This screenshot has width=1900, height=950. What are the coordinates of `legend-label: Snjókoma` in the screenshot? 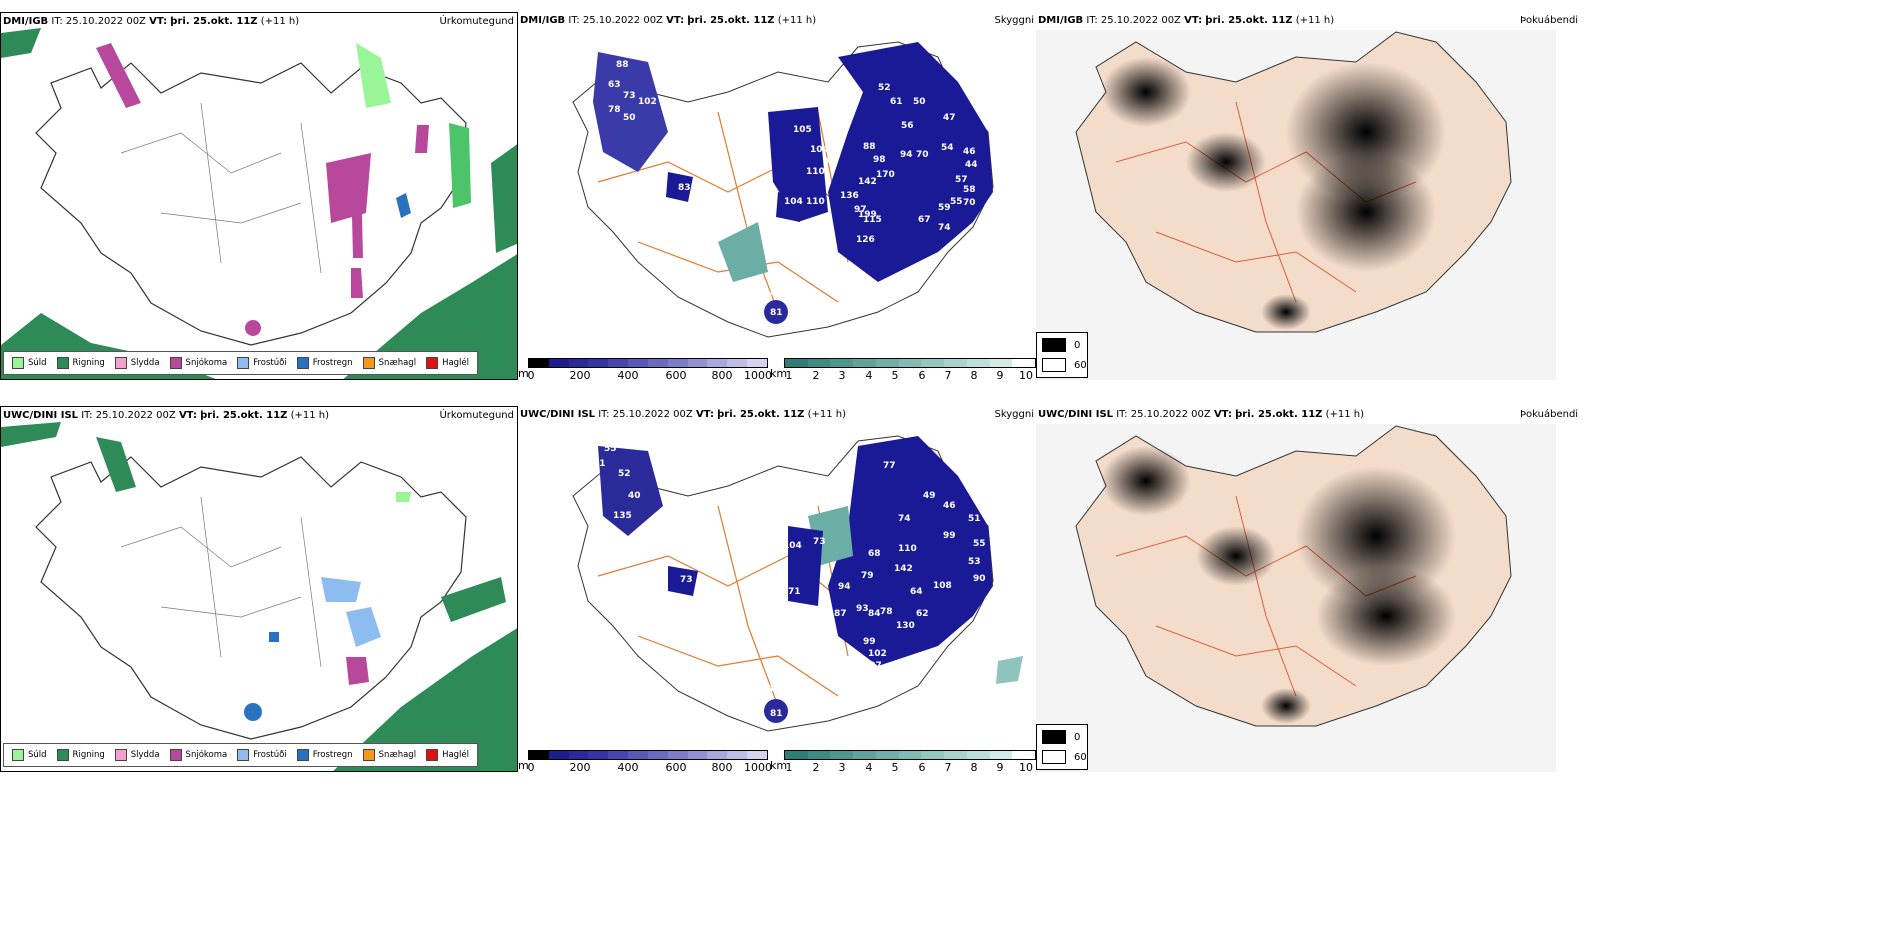 It's located at (206, 363).